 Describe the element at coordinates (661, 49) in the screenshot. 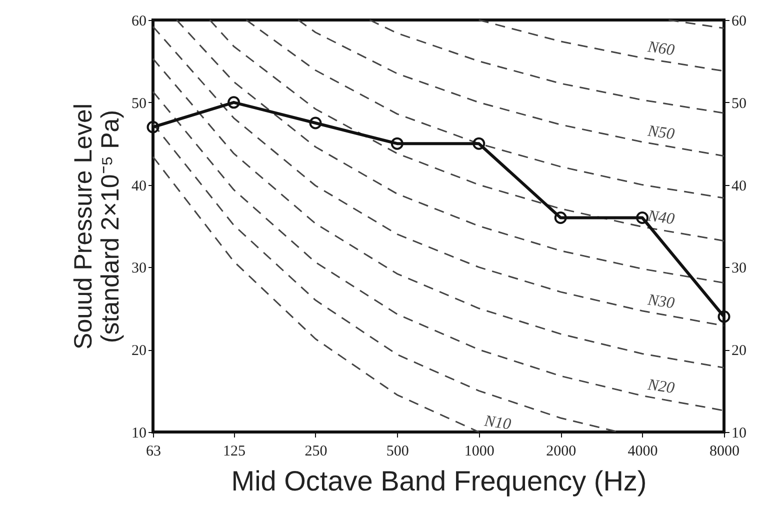

I see `text: N60` at that location.